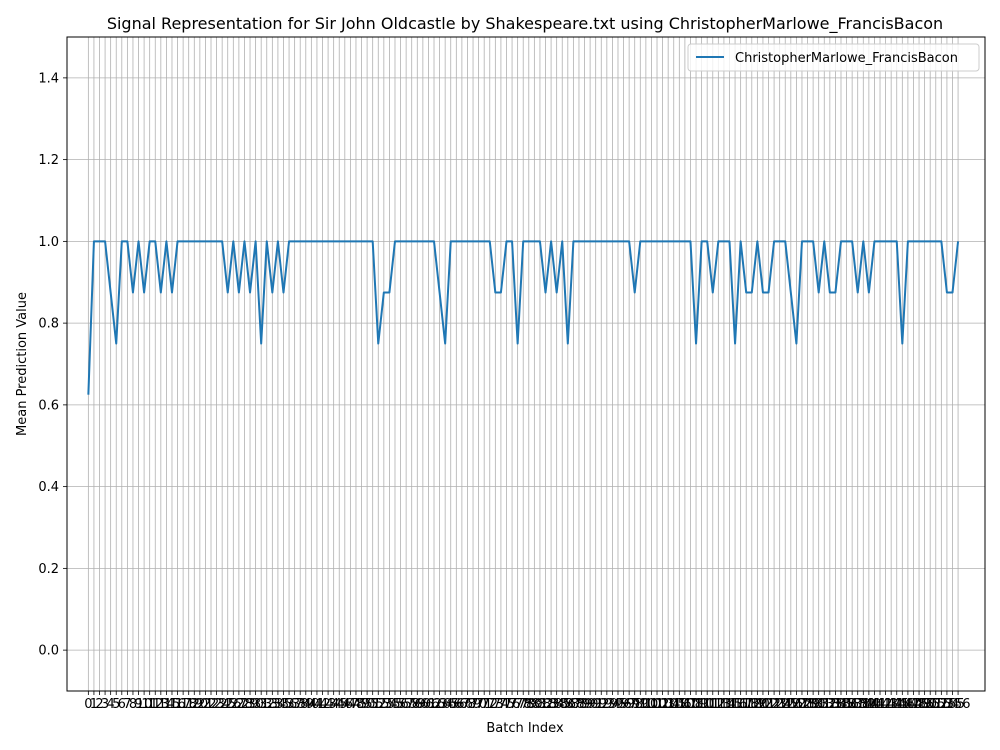  I want to click on x-tick-label: 32, so click(266, 704).